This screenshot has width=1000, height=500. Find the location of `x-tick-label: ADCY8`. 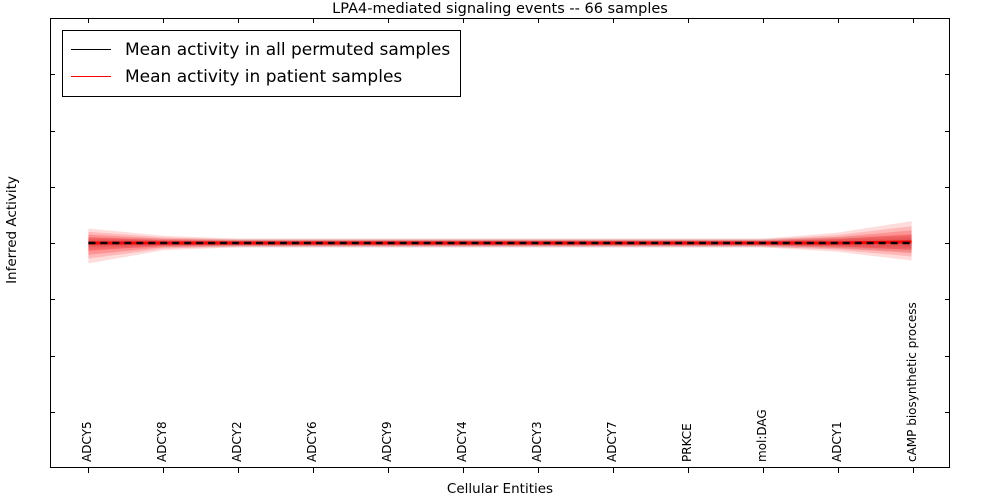

x-tick-label: ADCY8 is located at coordinates (161, 441).